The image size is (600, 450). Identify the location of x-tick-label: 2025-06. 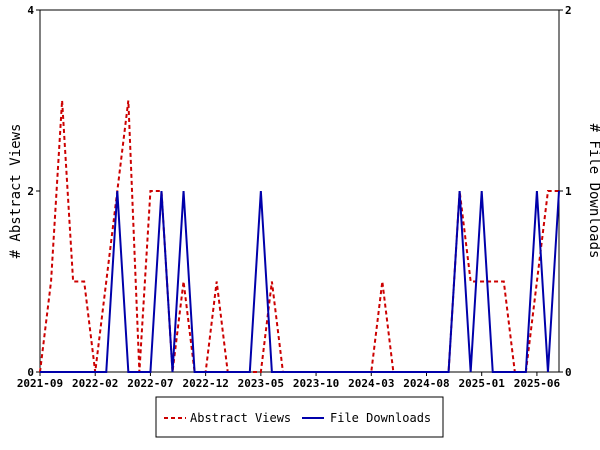
(537, 383).